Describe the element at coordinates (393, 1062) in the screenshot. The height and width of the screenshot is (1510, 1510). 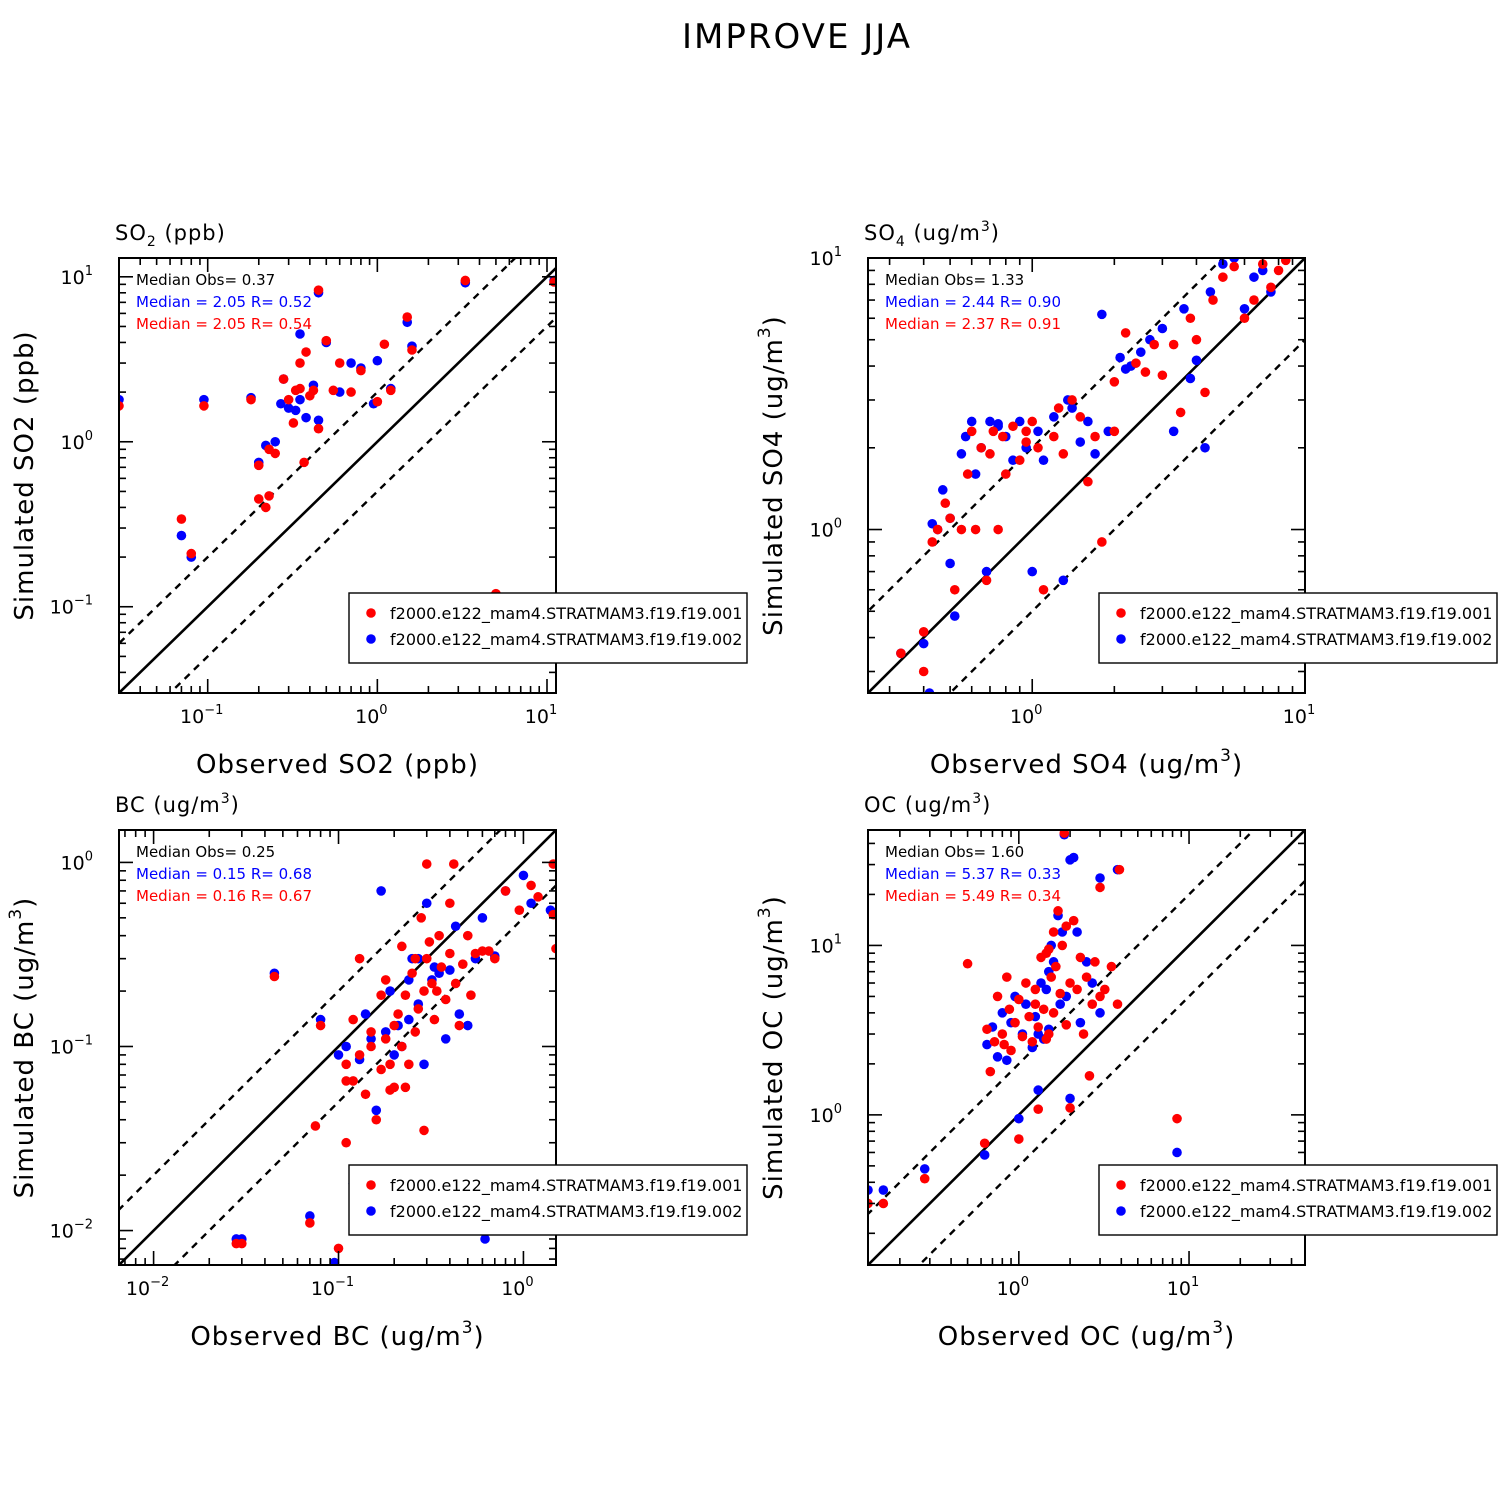
I see `data-points` at that location.